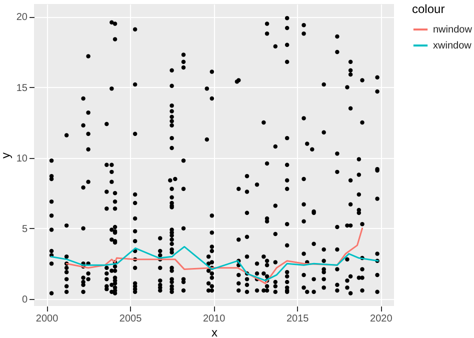  I want to click on x-tick-label: 2000, so click(47, 319).